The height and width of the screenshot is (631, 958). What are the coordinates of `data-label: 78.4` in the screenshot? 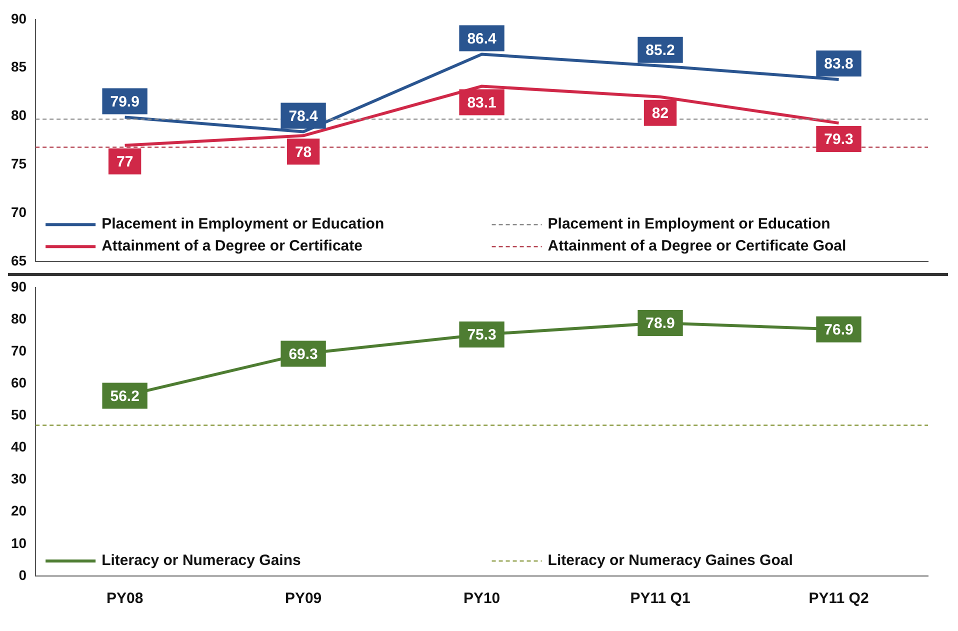 It's located at (303, 116).